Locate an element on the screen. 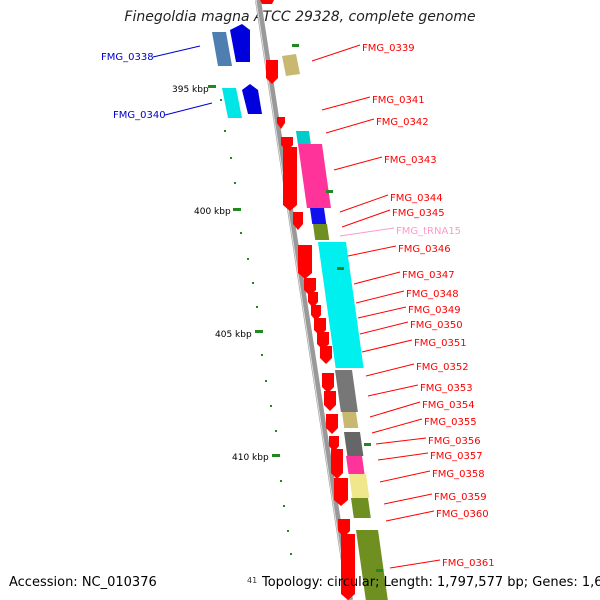 The image size is (600, 600). gene-label: FMG_0355 is located at coordinates (450, 422).